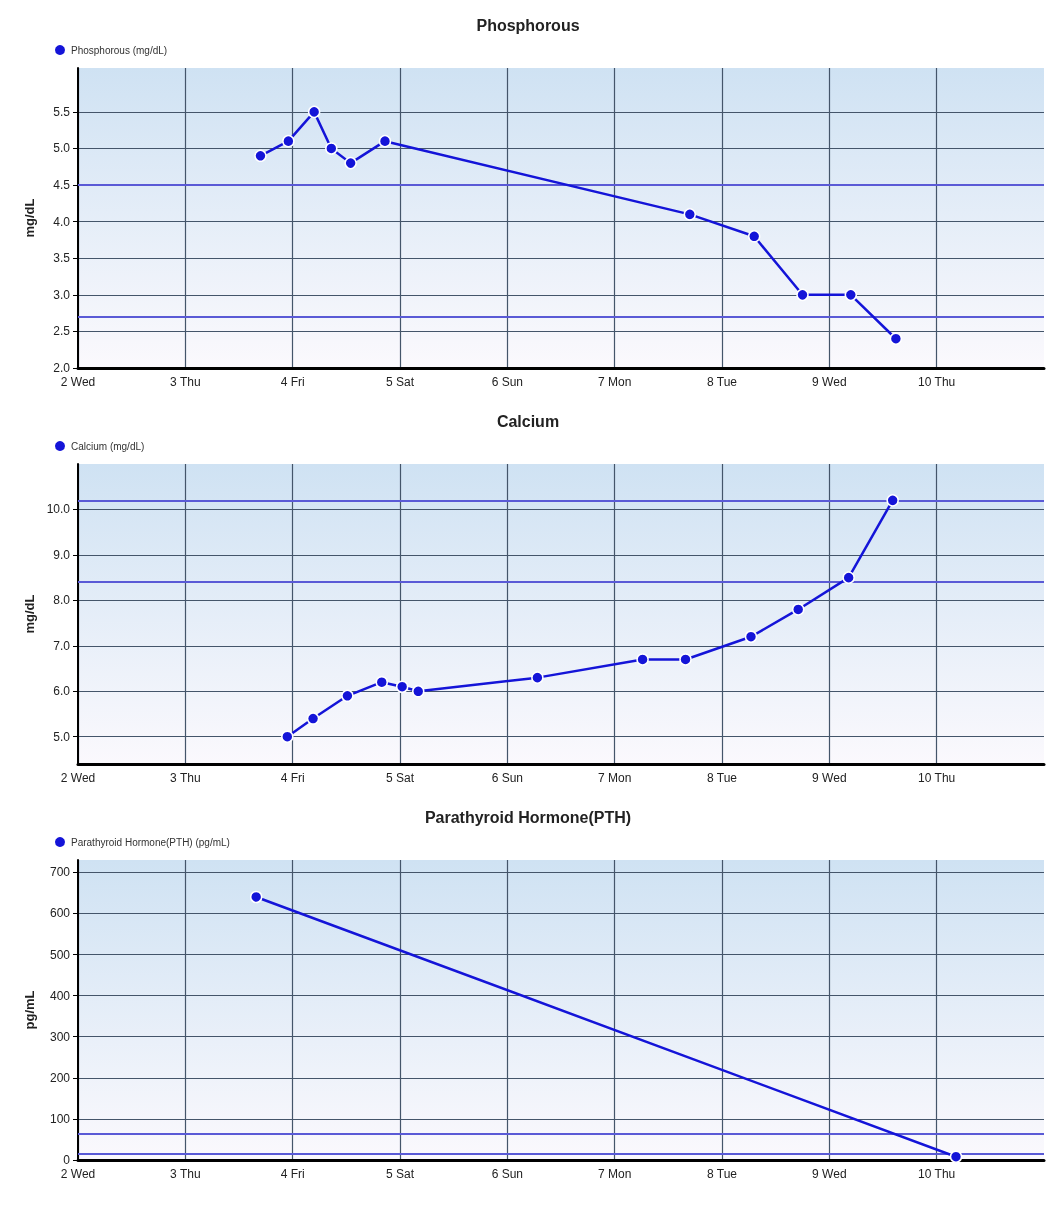 Image resolution: width=1057 pixels, height=1214 pixels. What do you see at coordinates (119, 50) in the screenshot?
I see `legend-label: Phosphorous (mg/dL)` at bounding box center [119, 50].